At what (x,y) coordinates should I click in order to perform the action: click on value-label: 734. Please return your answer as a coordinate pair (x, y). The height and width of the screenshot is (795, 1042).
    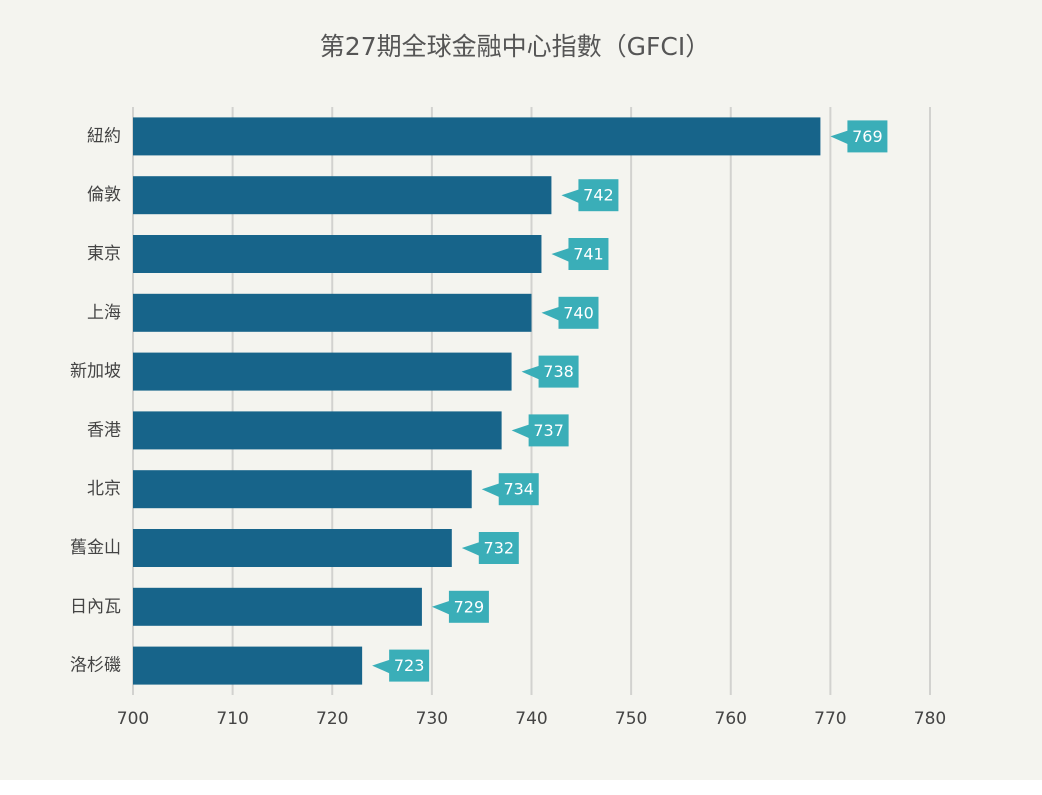
    Looking at the image, I should click on (518, 489).